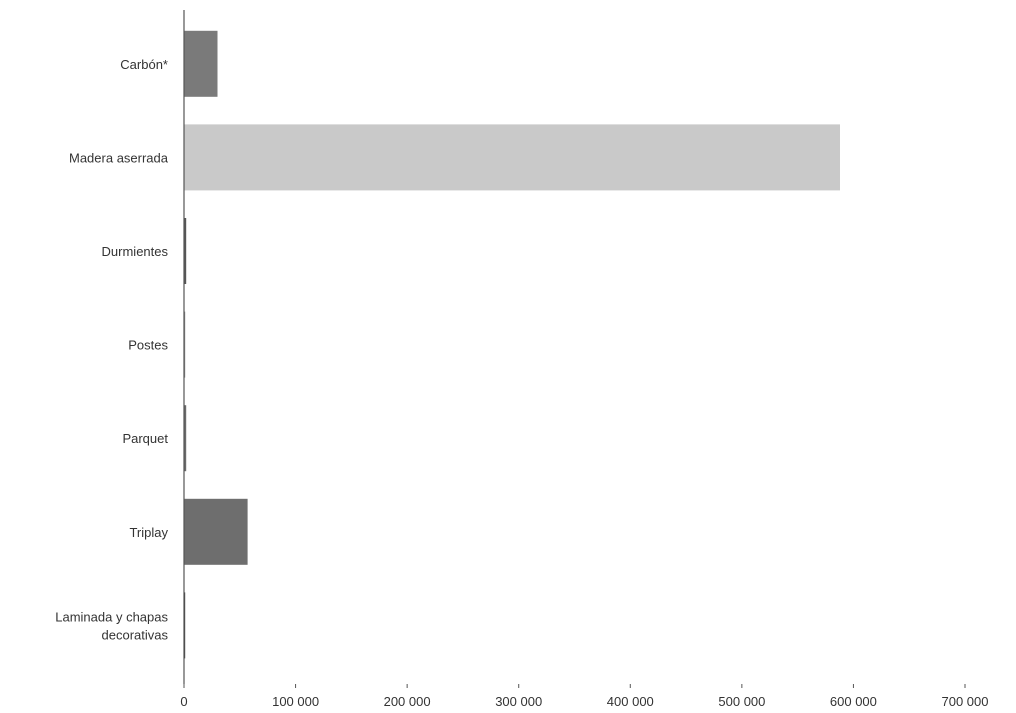 The height and width of the screenshot is (713, 1016). I want to click on category-label: Triplay, so click(148, 532).